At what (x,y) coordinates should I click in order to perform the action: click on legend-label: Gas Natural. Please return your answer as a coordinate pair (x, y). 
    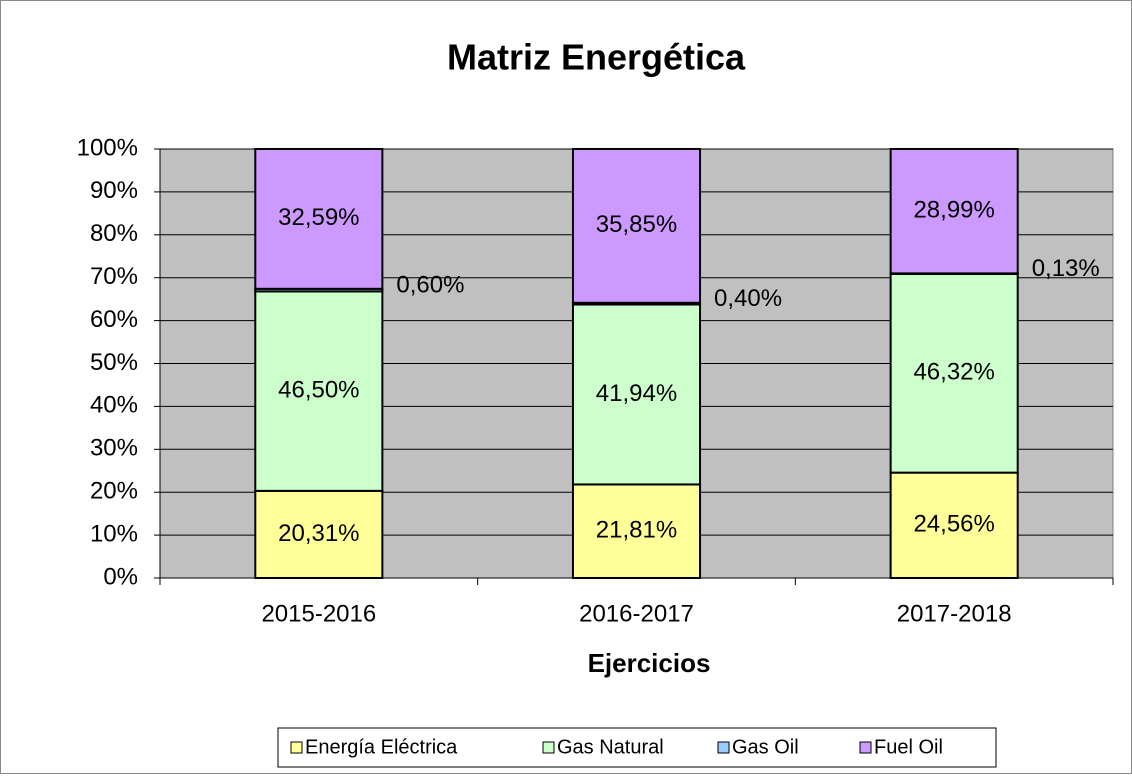
    Looking at the image, I should click on (610, 747).